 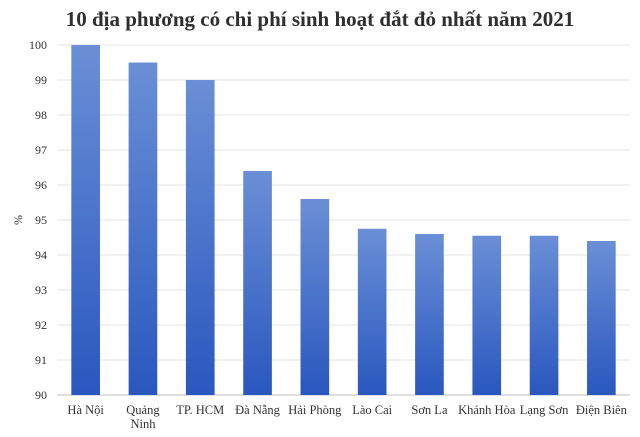 I want to click on y-tick-label: 96, so click(x=41, y=185).